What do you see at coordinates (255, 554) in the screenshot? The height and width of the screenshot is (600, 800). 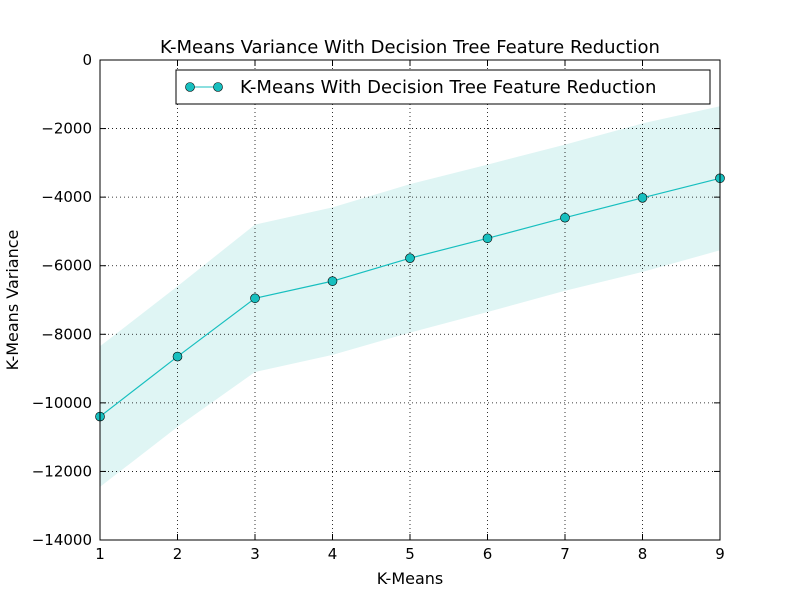 I see `x-tick-label: 3` at bounding box center [255, 554].